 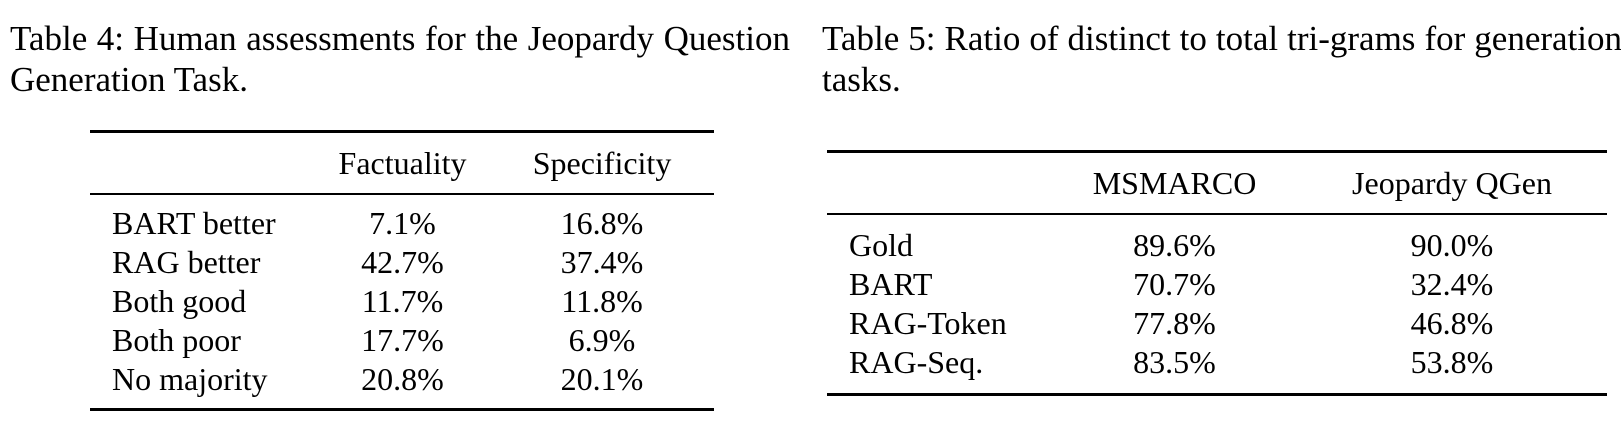 I want to click on table-header-row: Factuality Specificity, so click(x=402, y=163).